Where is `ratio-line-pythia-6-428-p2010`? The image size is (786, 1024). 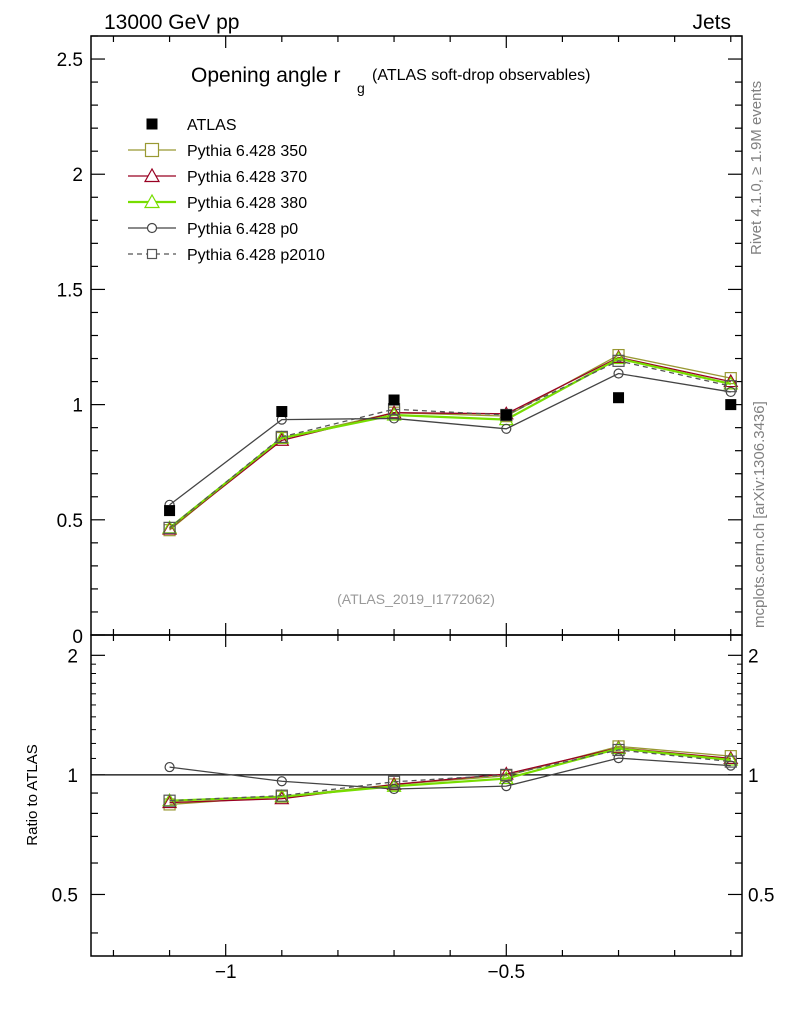 ratio-line-pythia-6-428-p2010 is located at coordinates (450, 775).